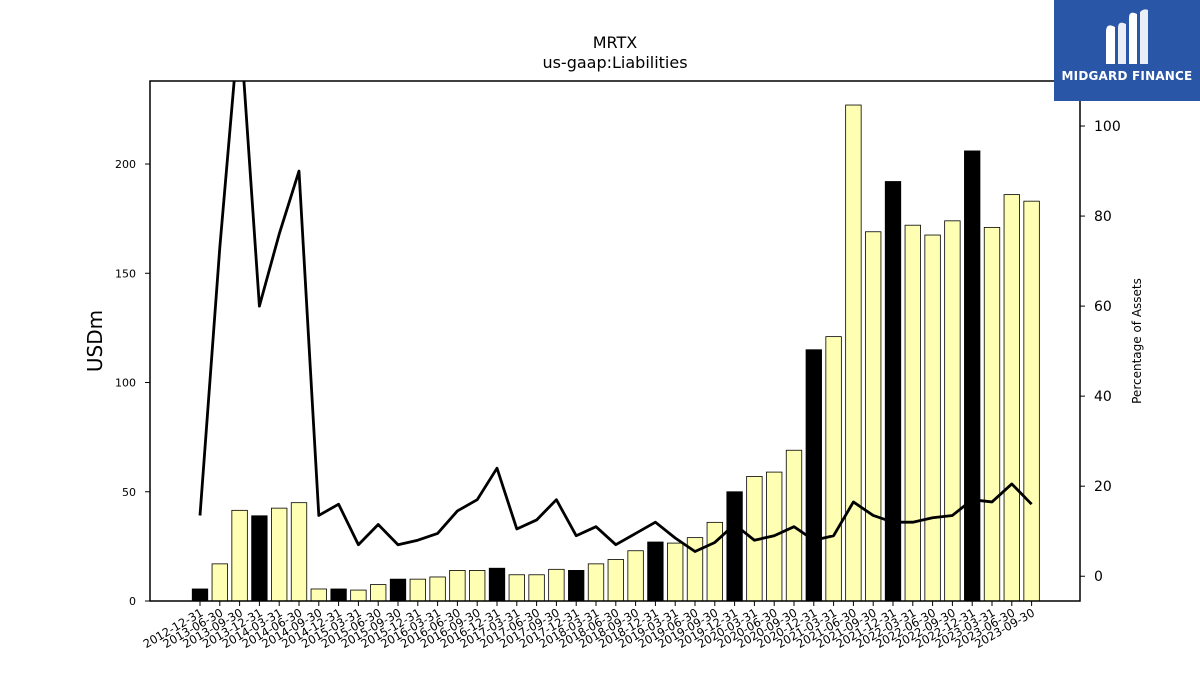  Describe the element at coordinates (132, 601) in the screenshot. I see `y-tick-label: 0` at that location.